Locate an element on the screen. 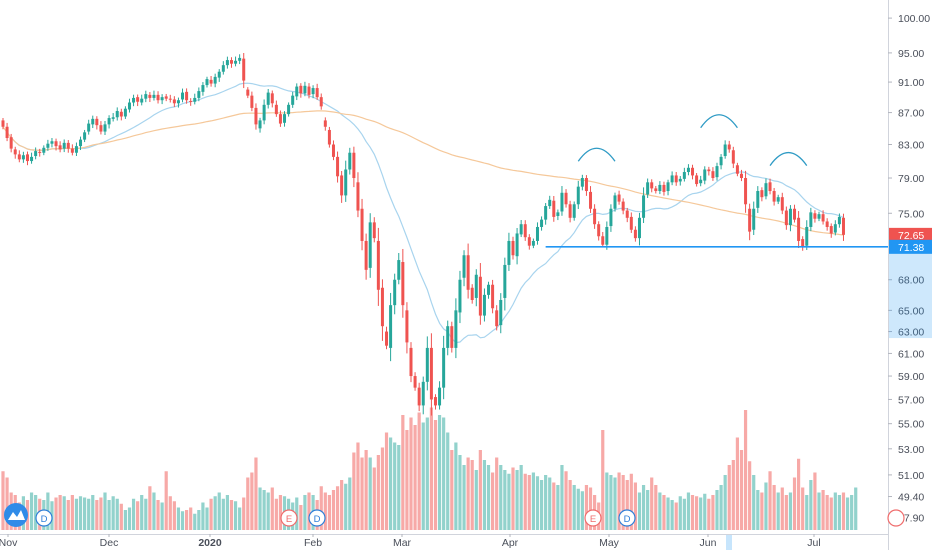 Image resolution: width=932 pixels, height=555 pixels. event-marker-icon is located at coordinates (627, 518).